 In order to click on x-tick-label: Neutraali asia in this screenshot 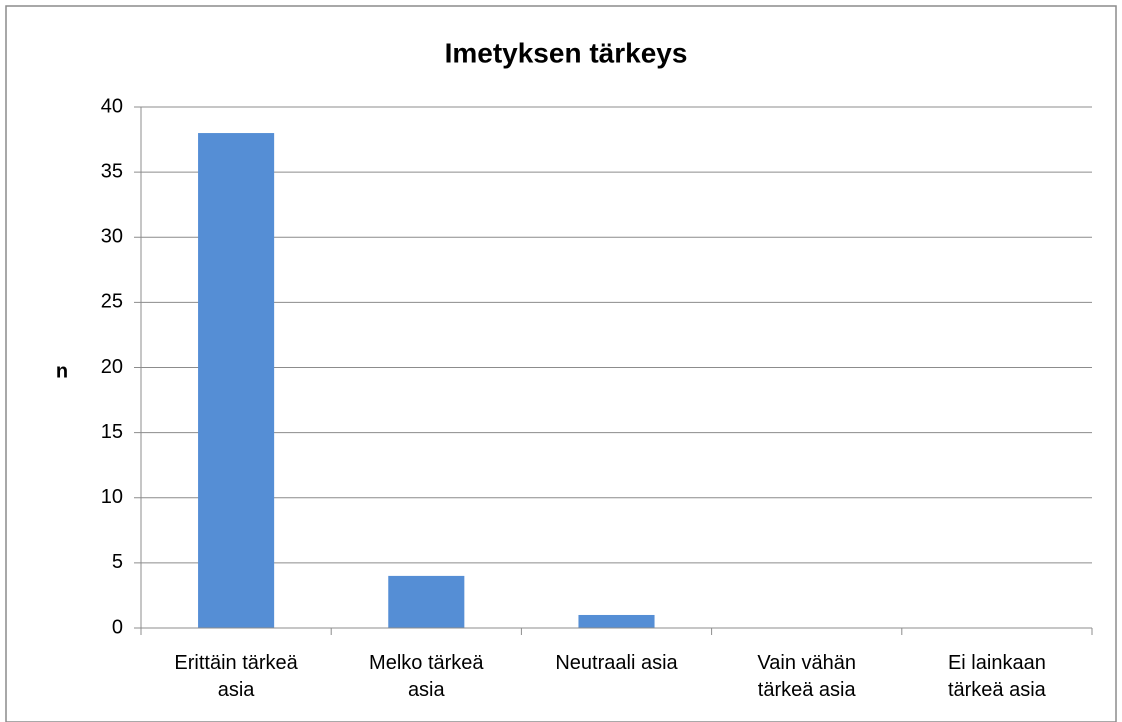, I will do `click(616, 663)`.